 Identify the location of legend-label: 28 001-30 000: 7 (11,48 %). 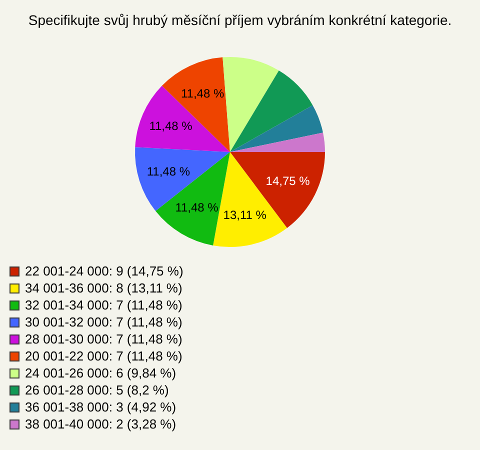
(103, 339).